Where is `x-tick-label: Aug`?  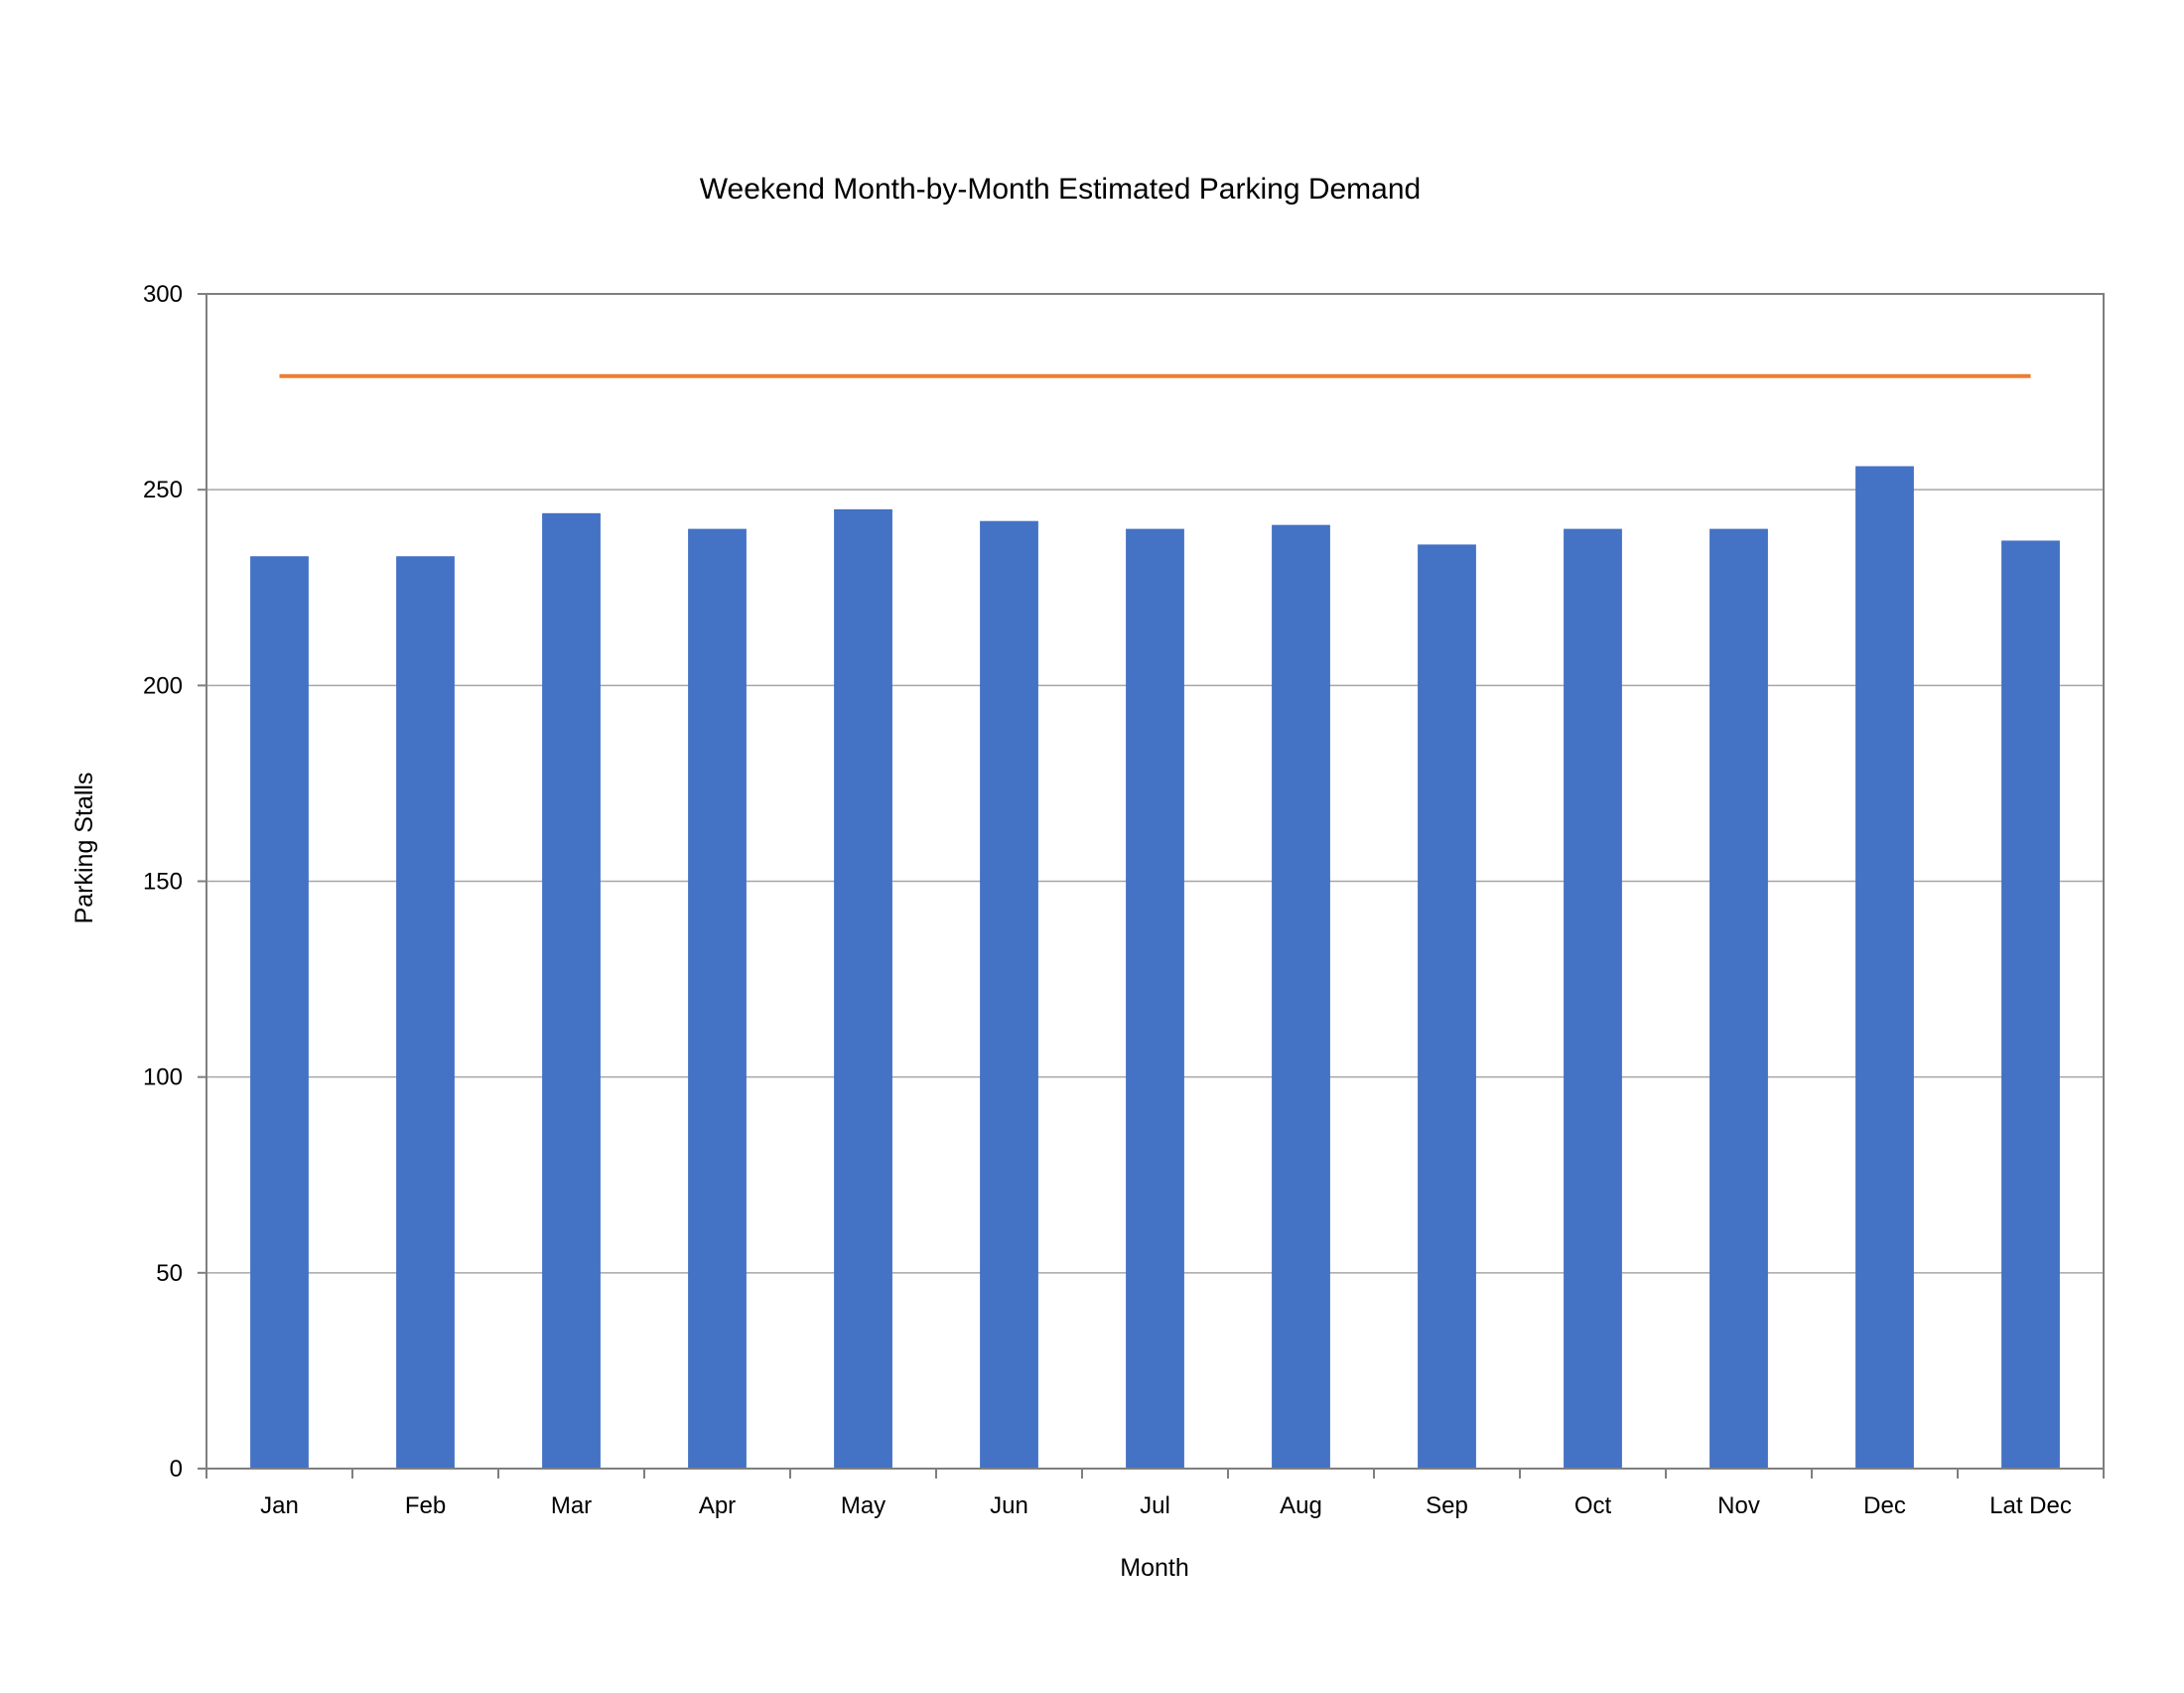 x-tick-label: Aug is located at coordinates (1301, 1505).